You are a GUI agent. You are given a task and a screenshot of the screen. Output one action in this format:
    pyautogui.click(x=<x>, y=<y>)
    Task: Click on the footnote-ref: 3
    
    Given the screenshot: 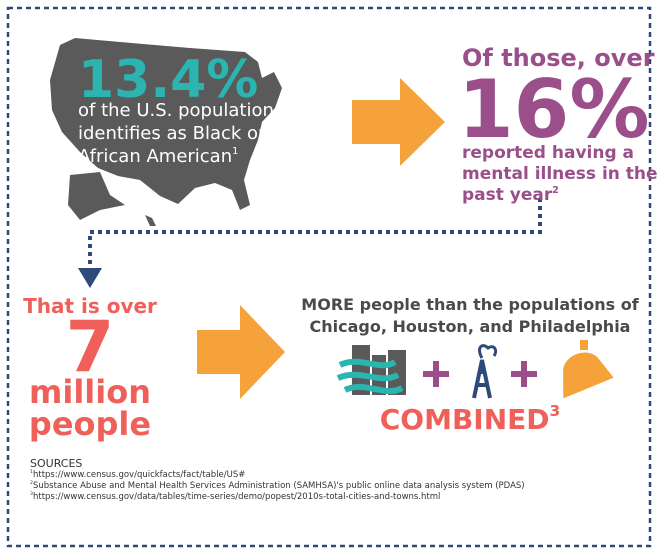 What is the action you would take?
    pyautogui.click(x=555, y=411)
    